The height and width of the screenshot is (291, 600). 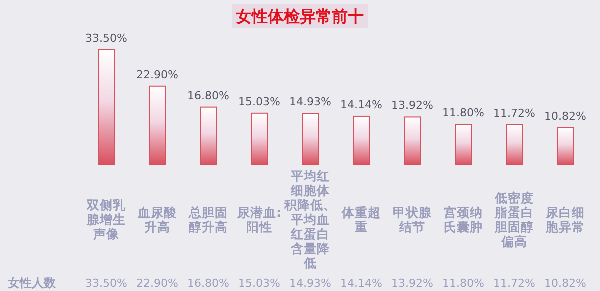 I want to click on title: 女性体检异常前十, so click(x=300, y=16).